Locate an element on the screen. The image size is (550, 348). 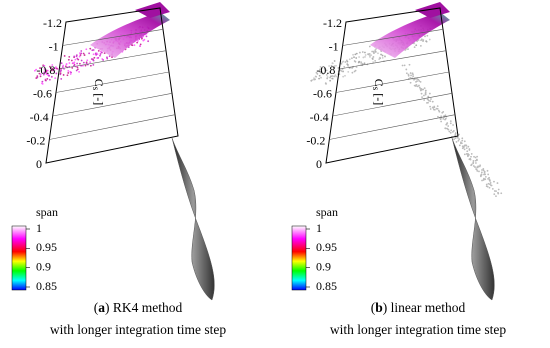
colorbar-label: 0.9 is located at coordinates (43, 266).